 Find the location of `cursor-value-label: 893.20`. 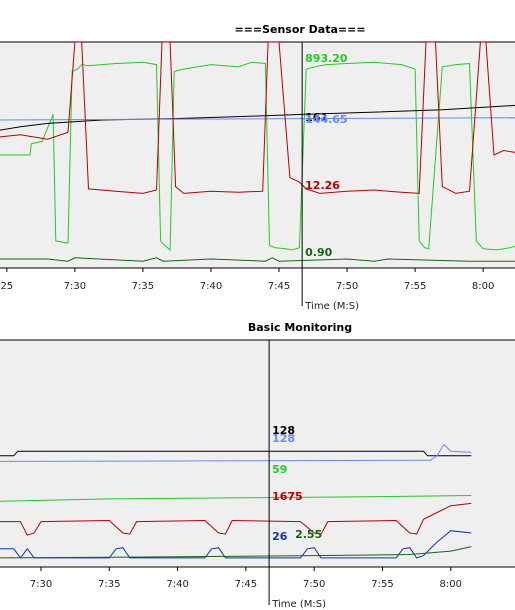

cursor-value-label: 893.20 is located at coordinates (326, 58).